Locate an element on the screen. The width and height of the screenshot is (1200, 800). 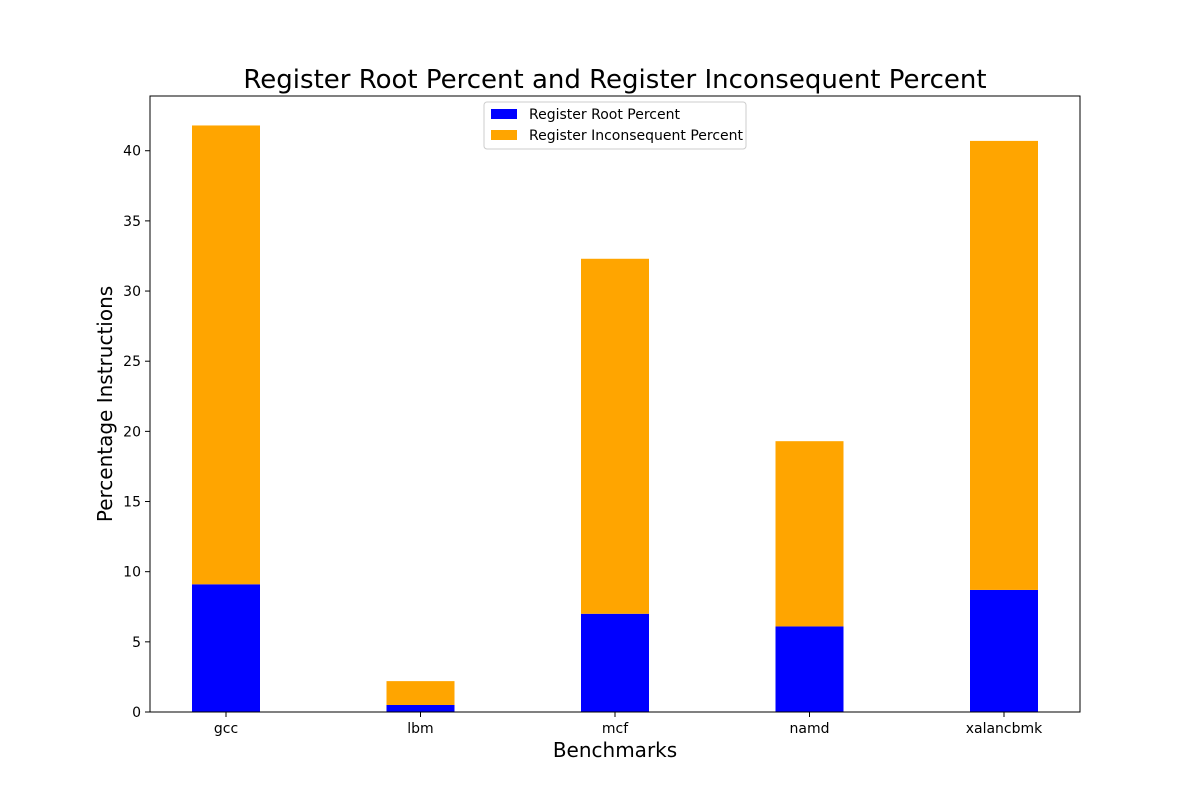
x-tick-label-xalancbmk: xalancbmk is located at coordinates (1004, 729).